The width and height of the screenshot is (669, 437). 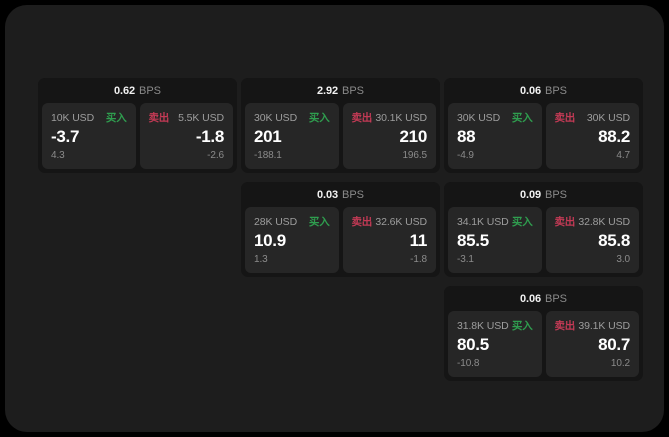 I want to click on buy-price: 201, so click(x=268, y=136).